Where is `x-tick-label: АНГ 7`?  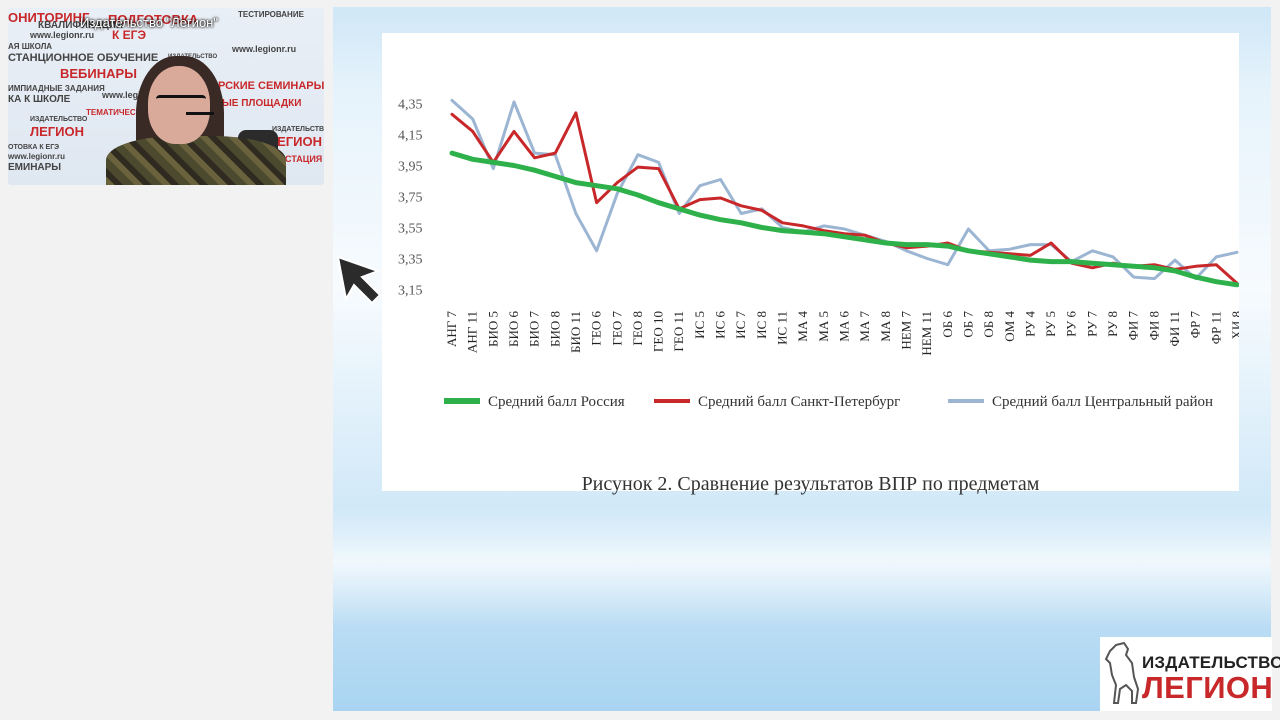 x-tick-label: АНГ 7 is located at coordinates (451, 329).